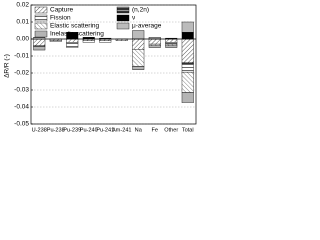 The width and height of the screenshot is (320, 240). What do you see at coordinates (22, 22) in the screenshot?
I see `y-tick-label: 0.01` at bounding box center [22, 22].